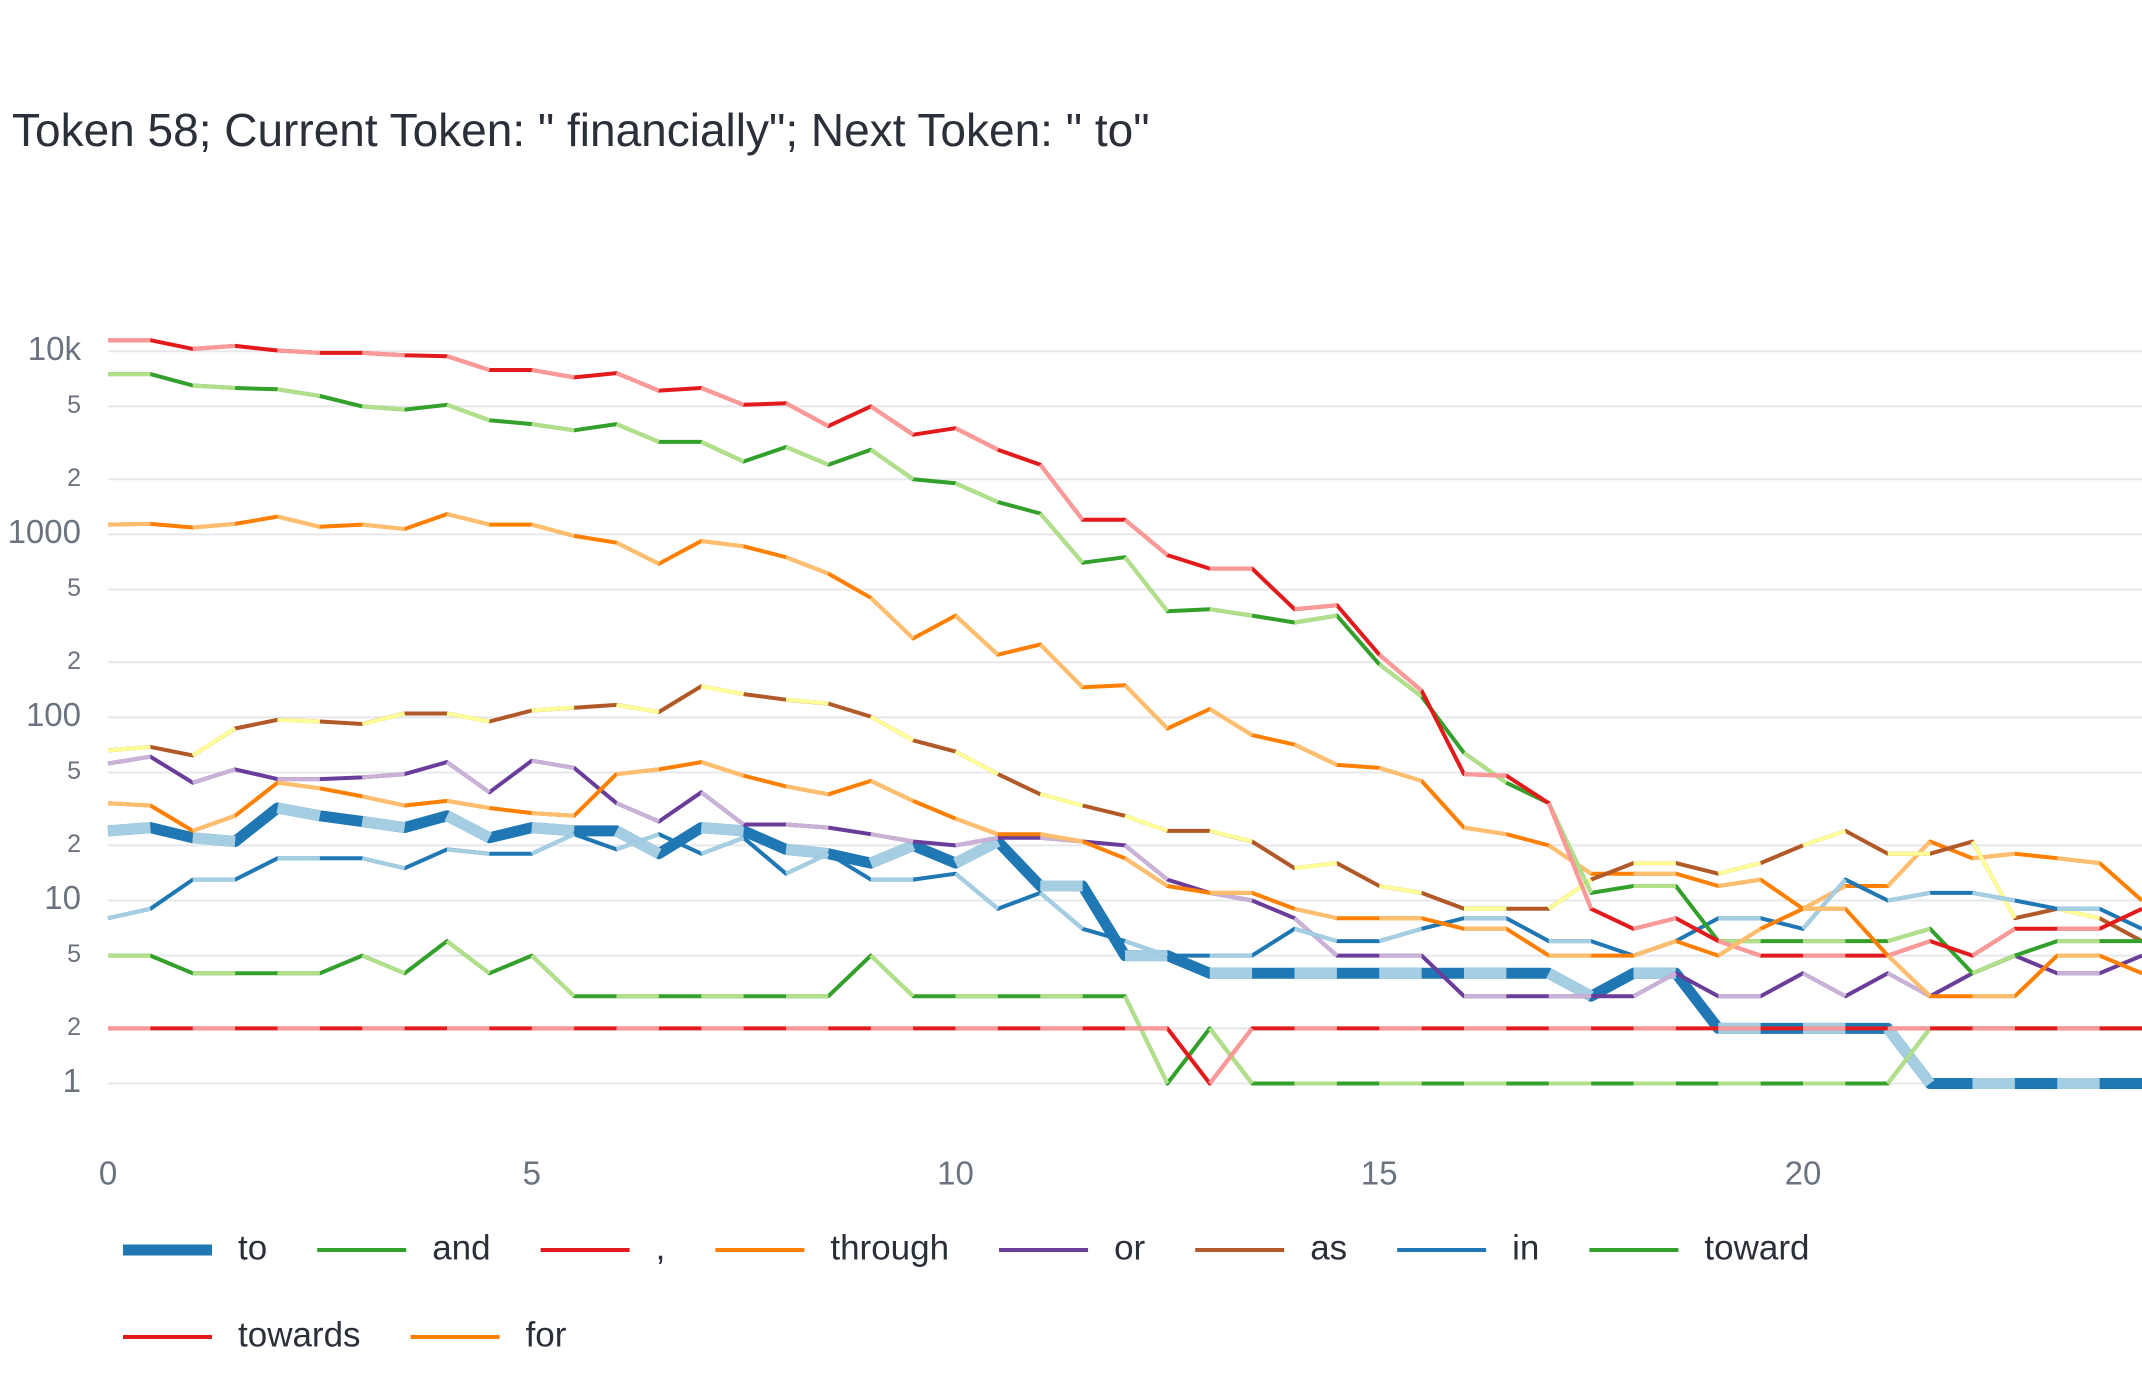 The width and height of the screenshot is (2142, 1380). What do you see at coordinates (1129, 1247) in the screenshot?
I see `legend-label: or` at bounding box center [1129, 1247].